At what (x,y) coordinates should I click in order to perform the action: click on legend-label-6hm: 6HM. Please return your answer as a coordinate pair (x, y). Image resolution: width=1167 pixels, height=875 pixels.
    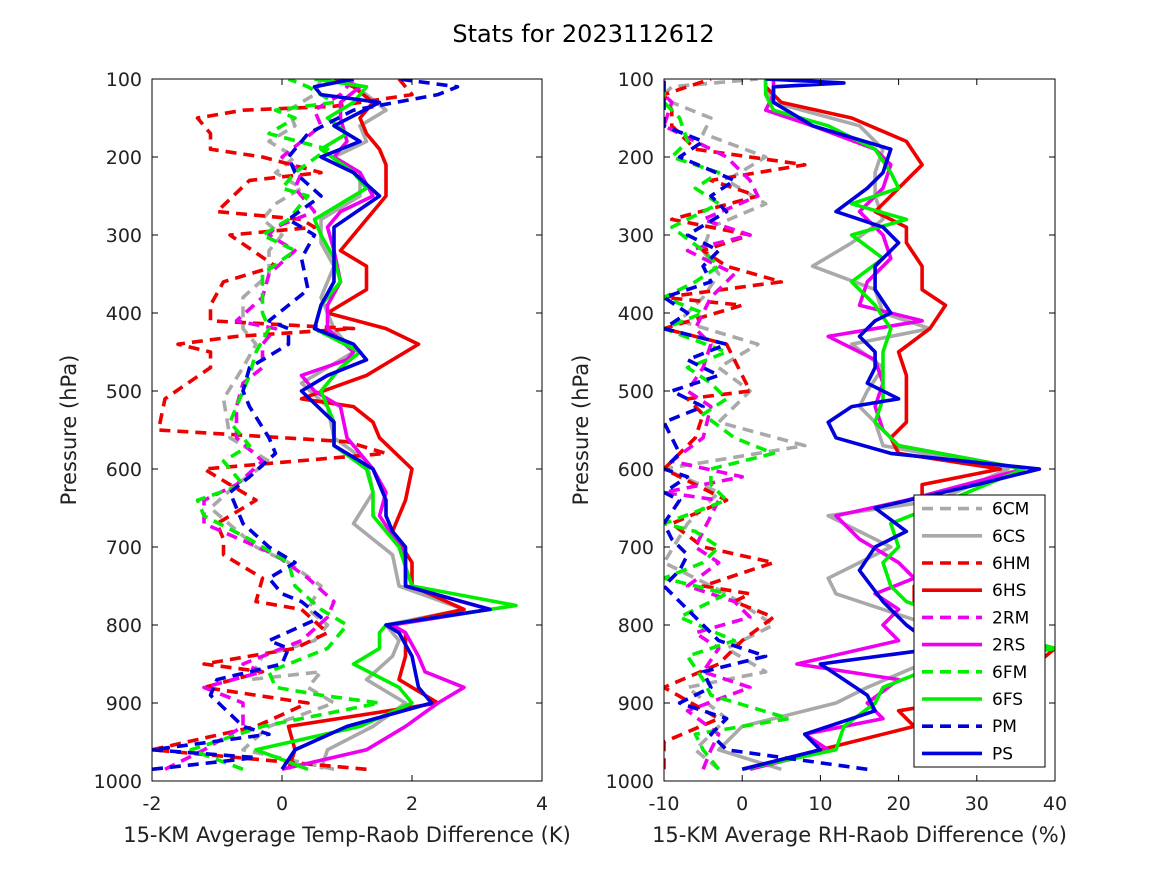
    Looking at the image, I should click on (1011, 564).